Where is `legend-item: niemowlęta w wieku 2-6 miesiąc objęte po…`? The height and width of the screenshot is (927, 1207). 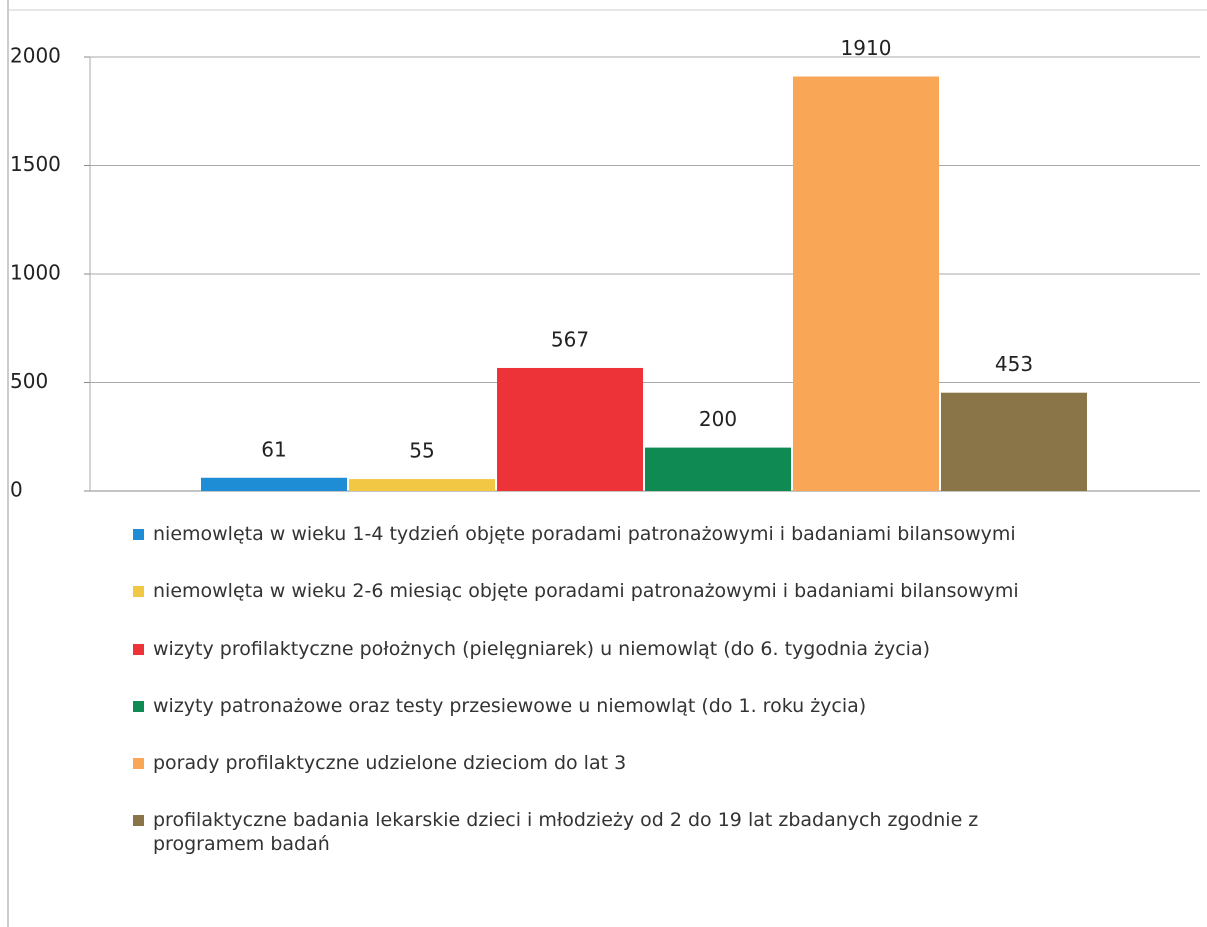
legend-item: niemowlęta w wieku 2-6 miesiąc objęte po… is located at coordinates (583, 591).